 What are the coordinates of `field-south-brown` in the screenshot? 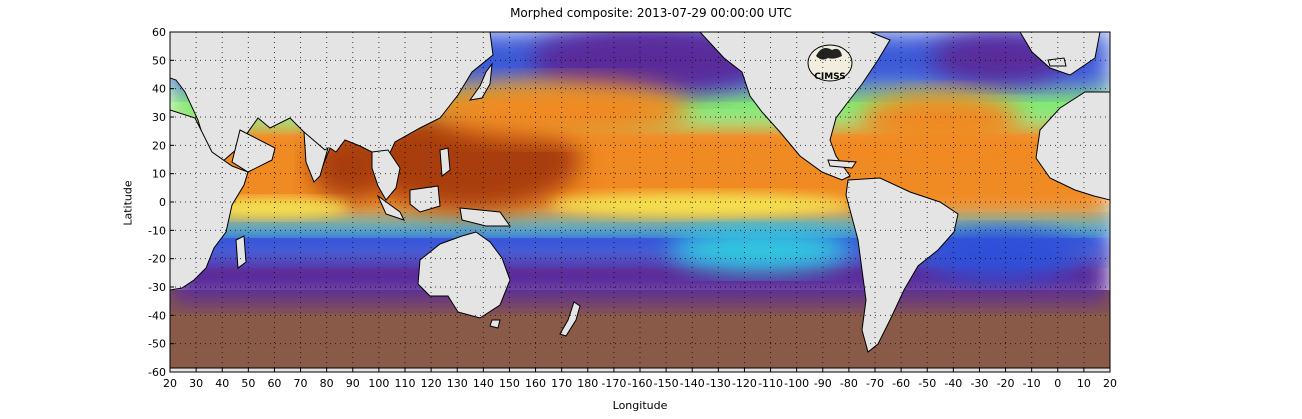 It's located at (640, 331).